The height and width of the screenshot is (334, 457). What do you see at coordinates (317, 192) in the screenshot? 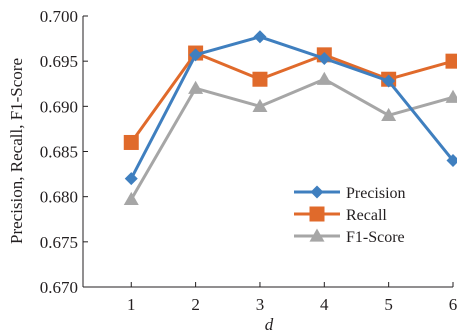
I see `legend-marker-precision` at bounding box center [317, 192].